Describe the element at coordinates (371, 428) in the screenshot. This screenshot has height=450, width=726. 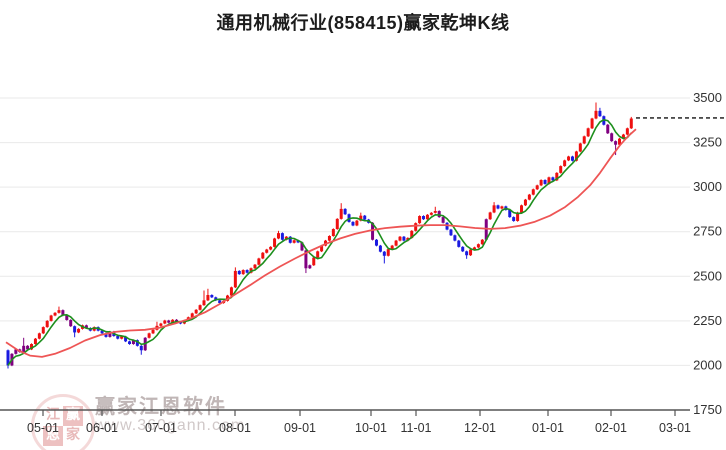
I see `x-tick-label: 10-01` at that location.